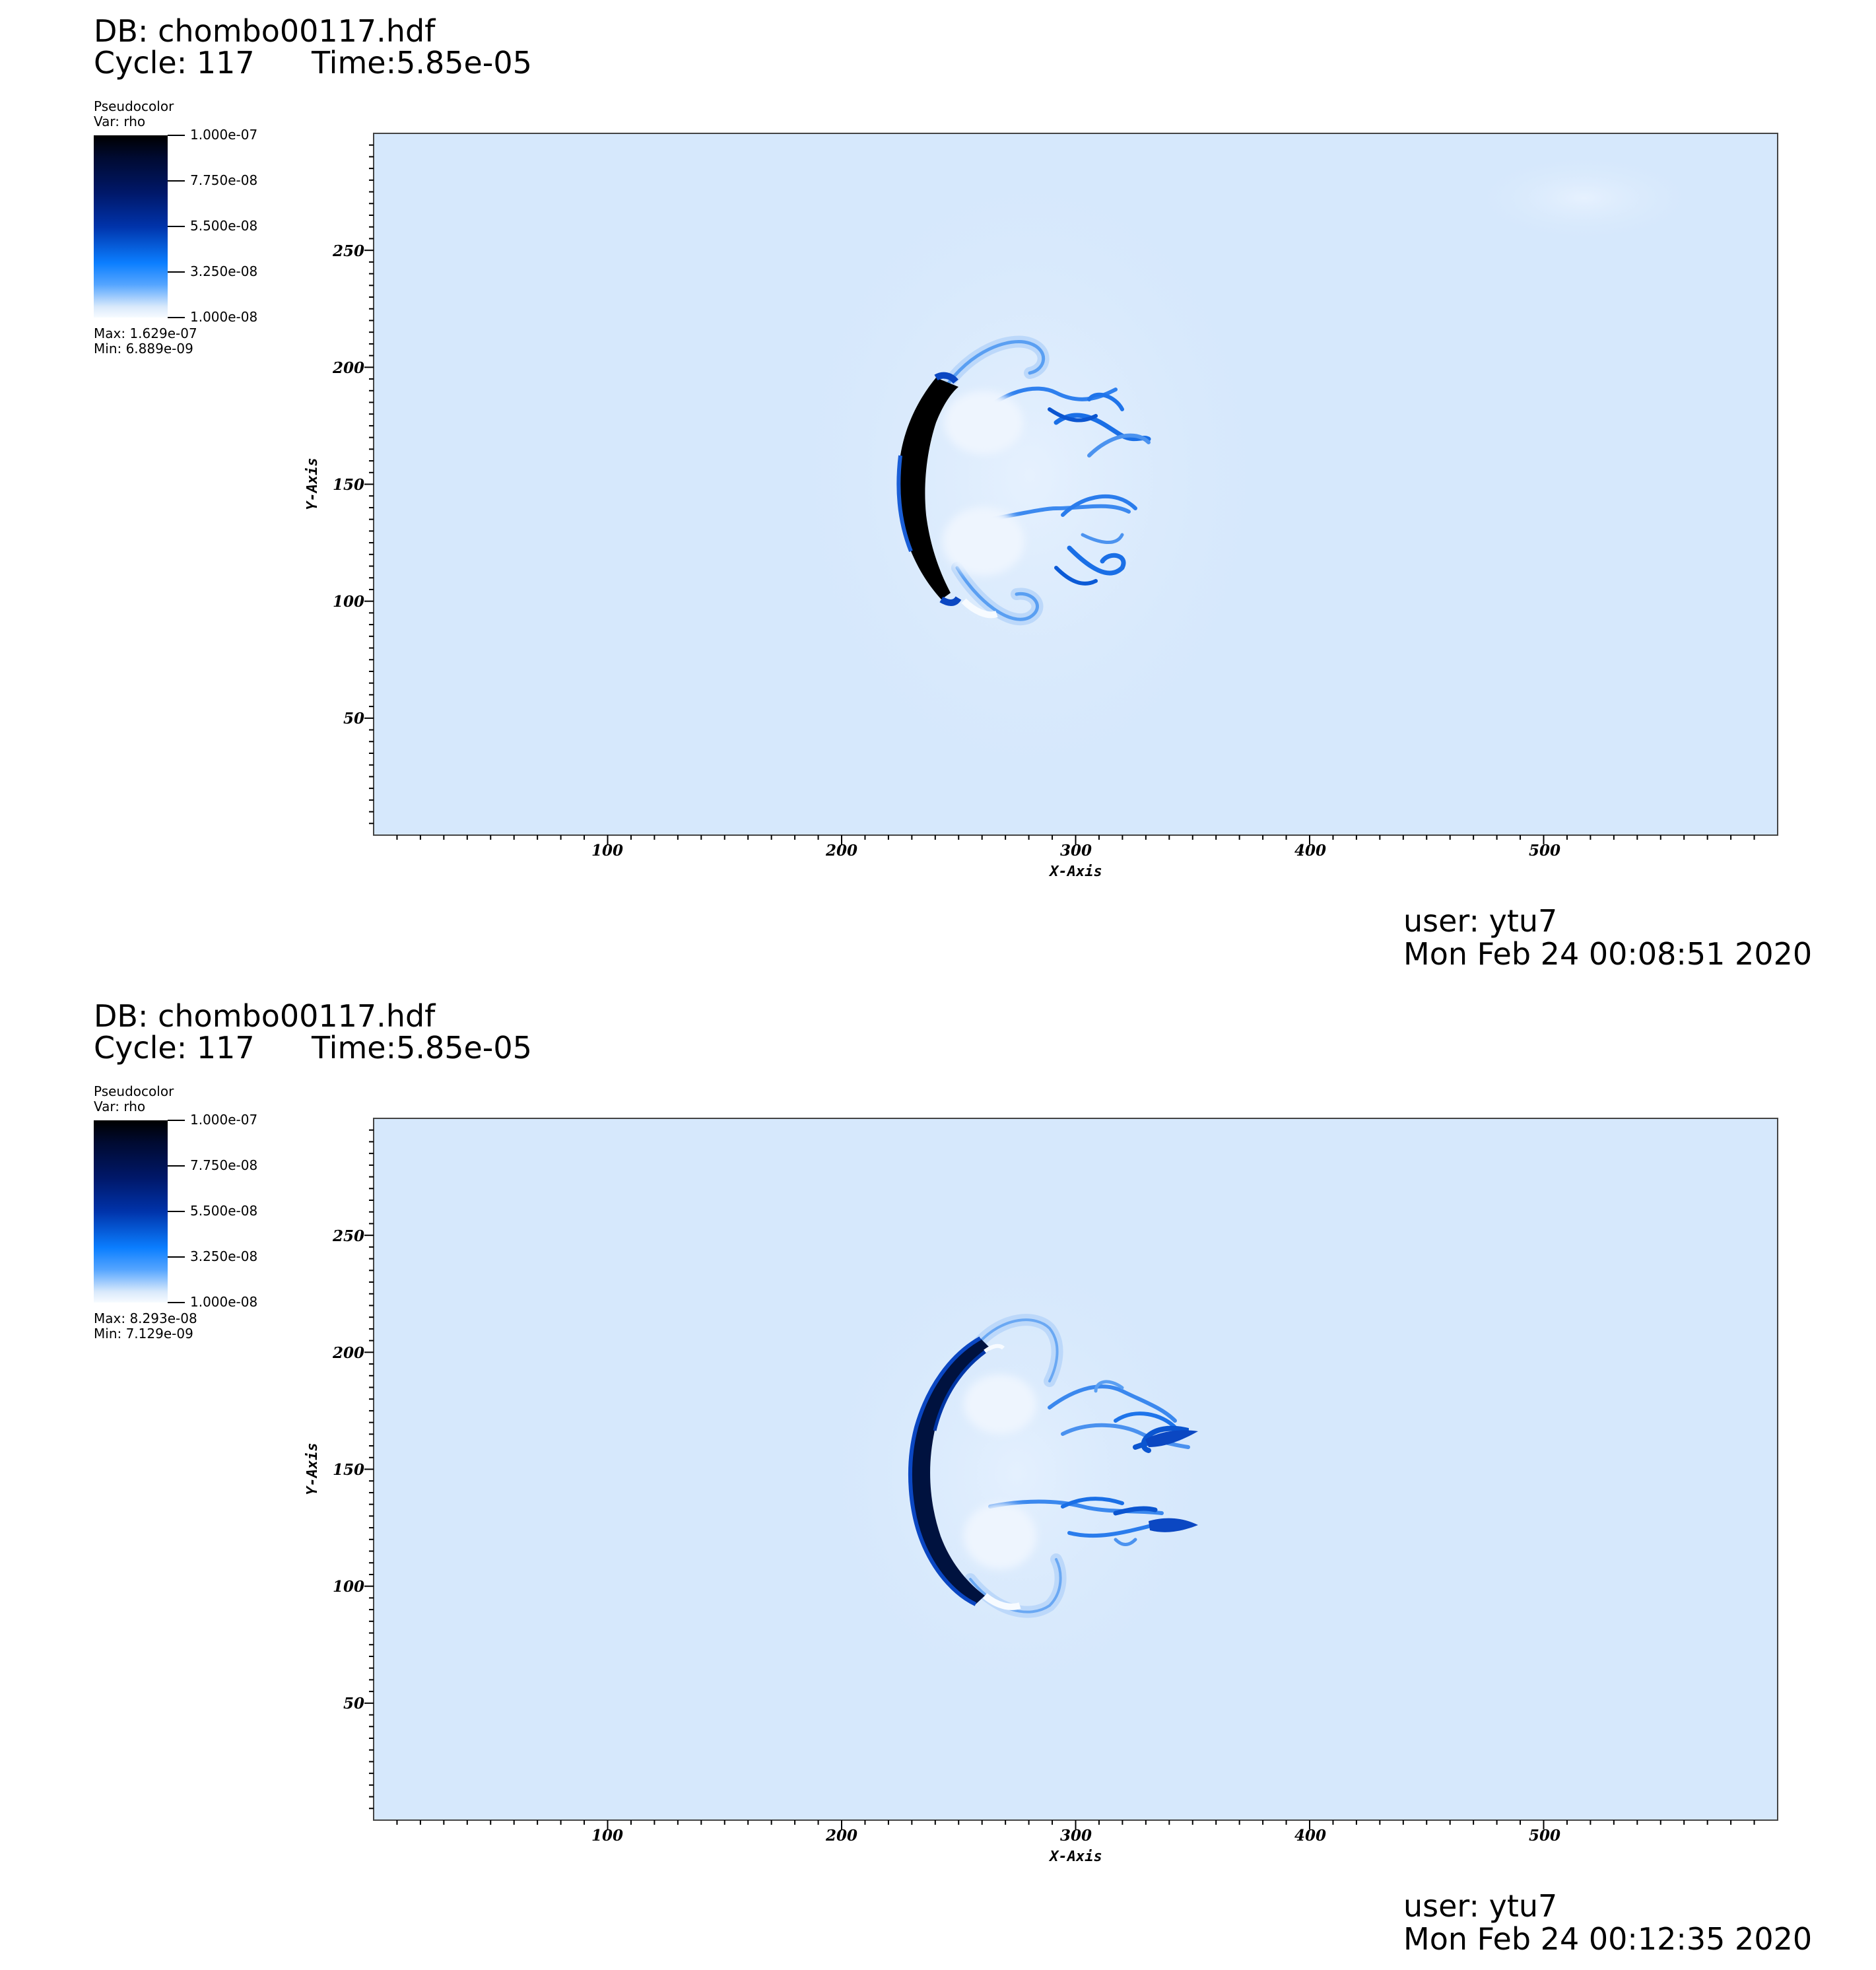 The height and width of the screenshot is (1970, 1876). Describe the element at coordinates (145, 1318) in the screenshot. I see `legend-max: Max: 8.293e-08` at that location.